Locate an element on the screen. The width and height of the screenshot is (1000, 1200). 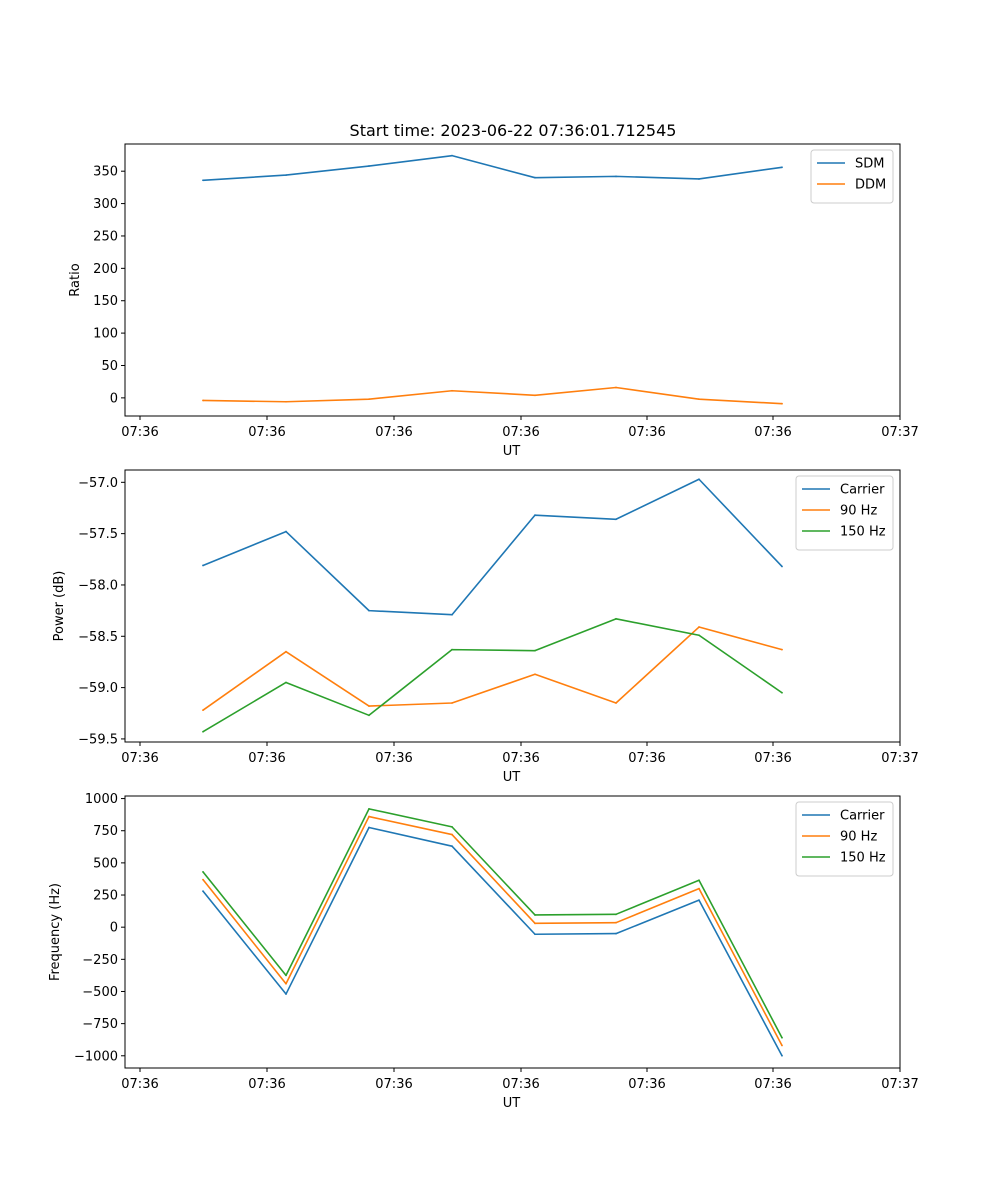
y-axis-label: Ratio is located at coordinates (75, 279).